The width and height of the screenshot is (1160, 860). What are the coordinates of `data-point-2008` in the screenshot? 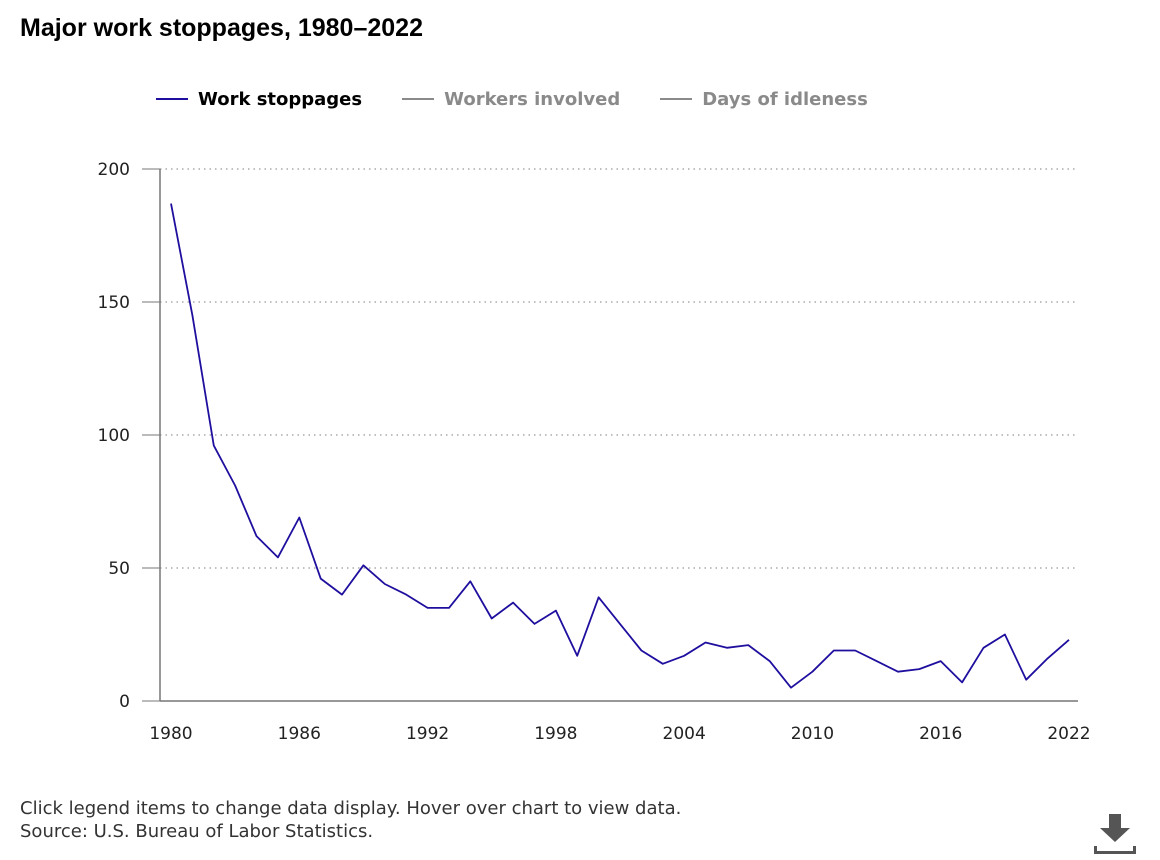 It's located at (770, 661).